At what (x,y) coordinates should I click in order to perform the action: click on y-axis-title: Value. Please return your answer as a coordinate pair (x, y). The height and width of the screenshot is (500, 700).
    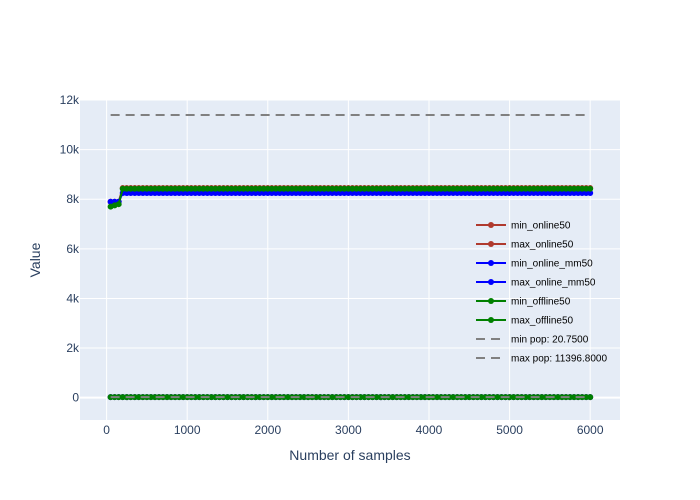
    Looking at the image, I should click on (35, 259).